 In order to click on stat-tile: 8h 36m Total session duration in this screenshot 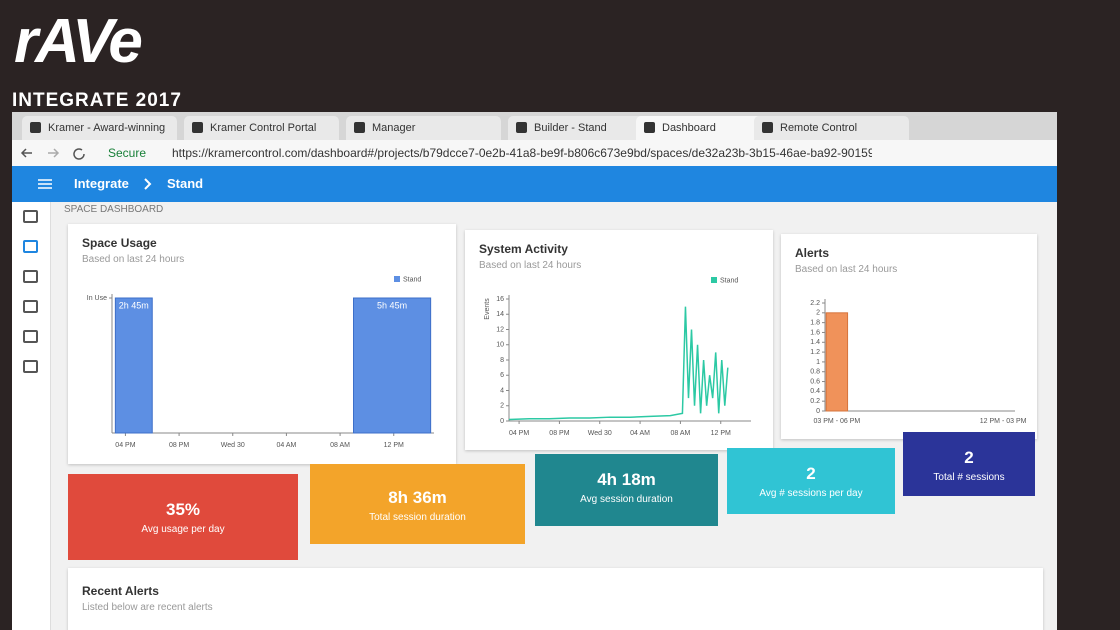, I will do `click(417, 504)`.